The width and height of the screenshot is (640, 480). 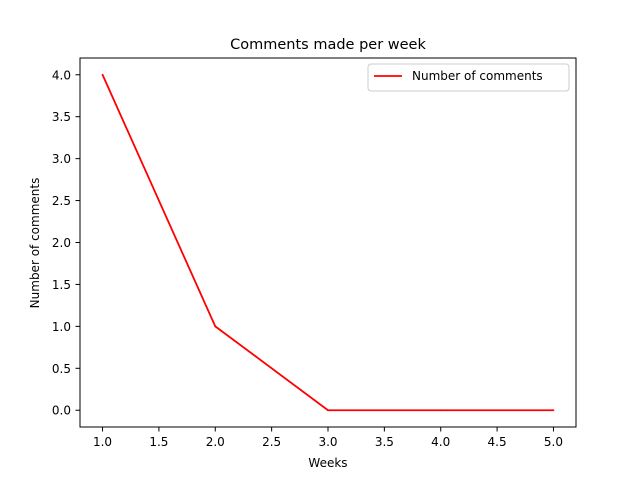 I want to click on y-tick-label: 0.0, so click(x=61, y=411).